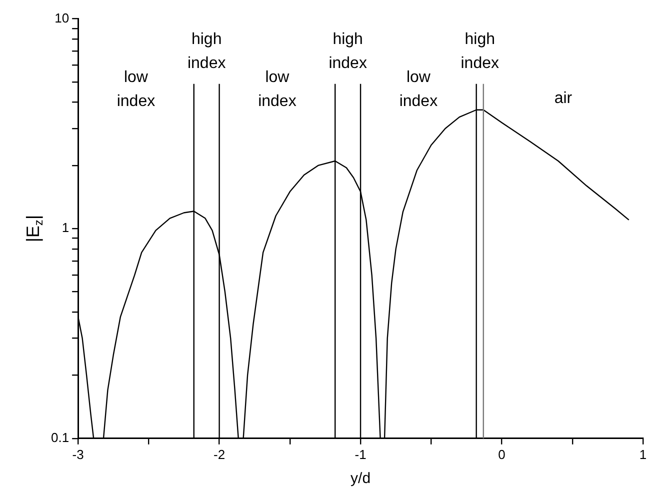 The image size is (665, 500). I want to click on x-tick-label: -3, so click(78, 454).